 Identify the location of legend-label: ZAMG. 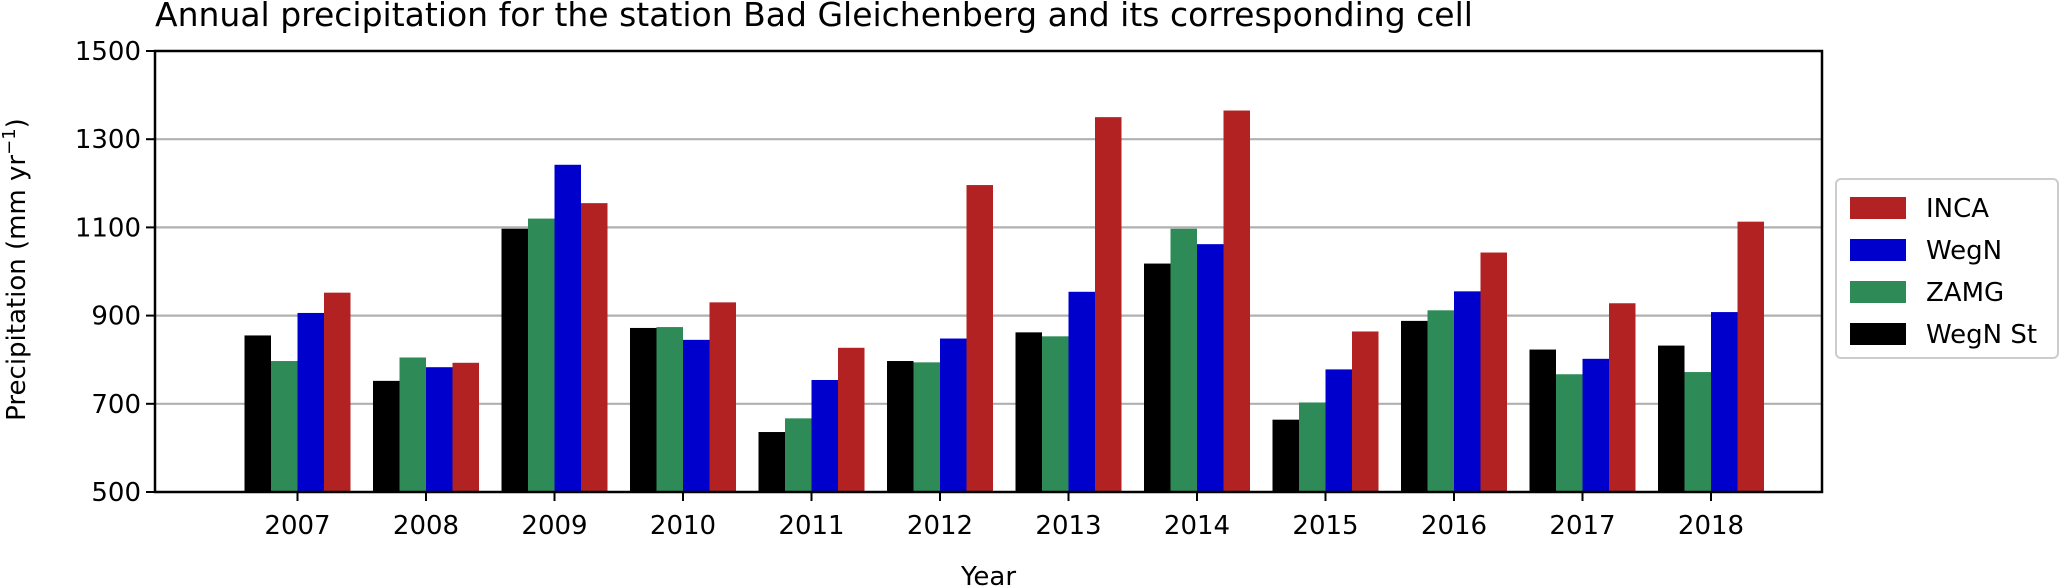
(1965, 293).